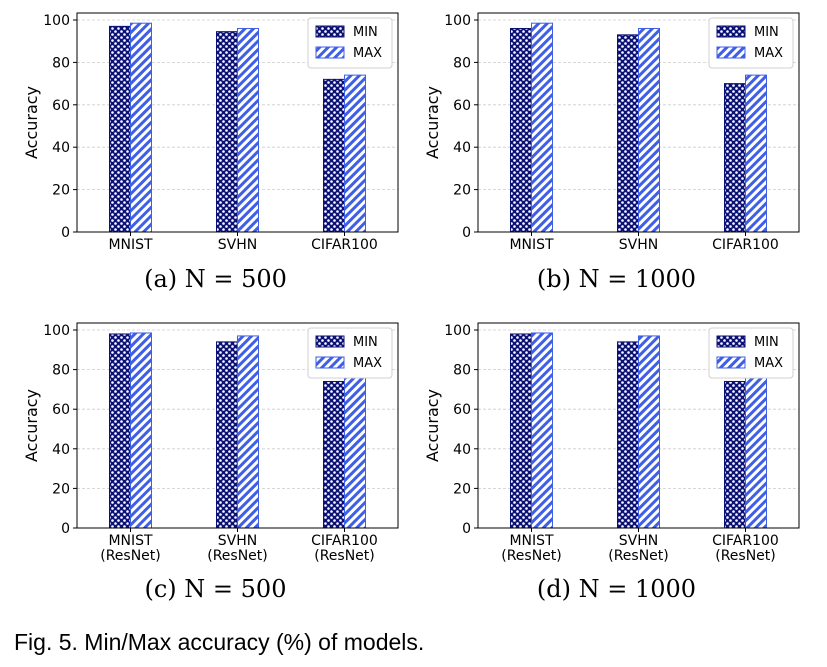 The image size is (827, 667). What do you see at coordinates (215, 279) in the screenshot?
I see `subcaption: (a) N = 500` at bounding box center [215, 279].